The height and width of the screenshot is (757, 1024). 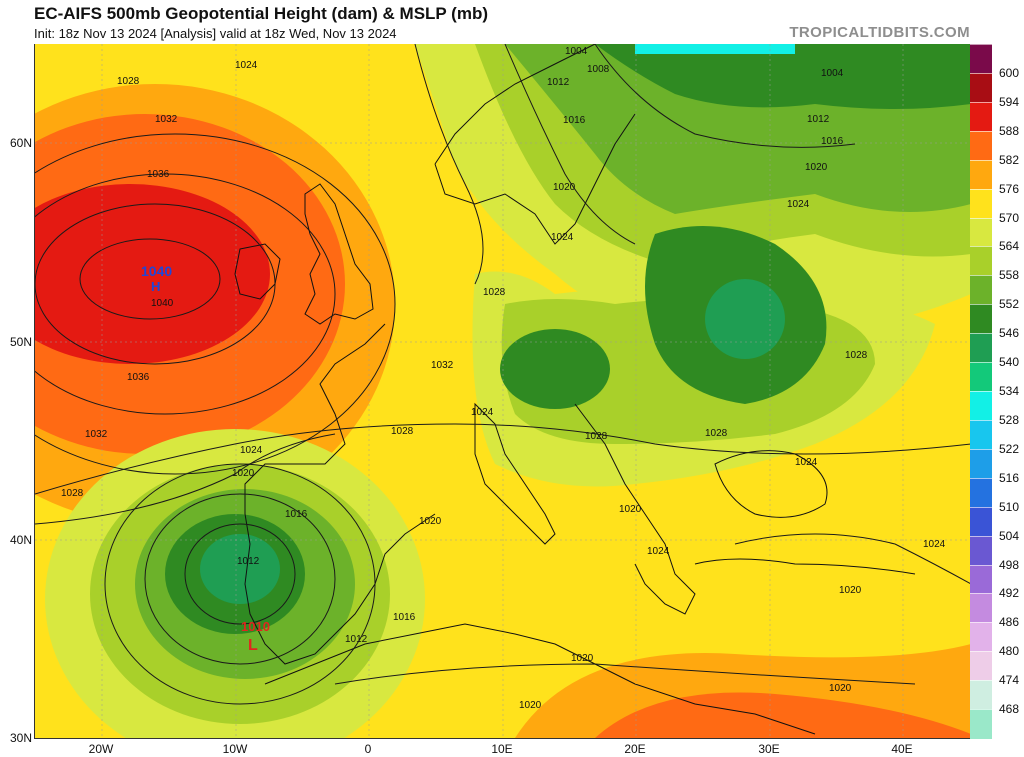 I want to click on high-pressure-value: 1040, so click(x=156, y=271).